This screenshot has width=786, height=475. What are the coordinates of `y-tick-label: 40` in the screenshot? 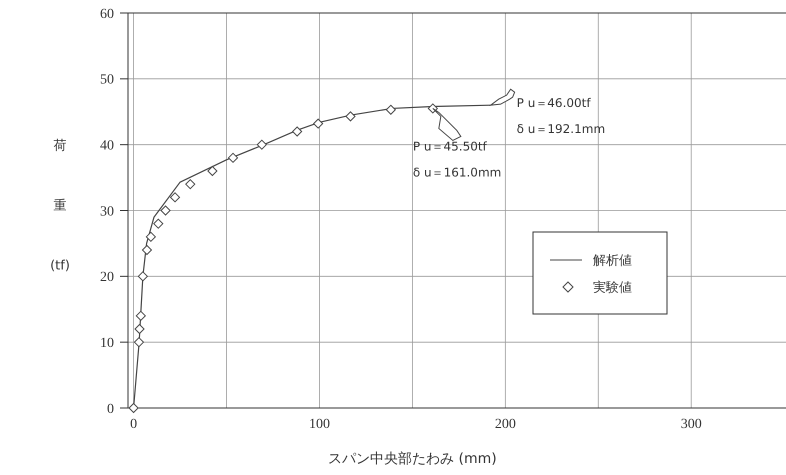 It's located at (107, 146).